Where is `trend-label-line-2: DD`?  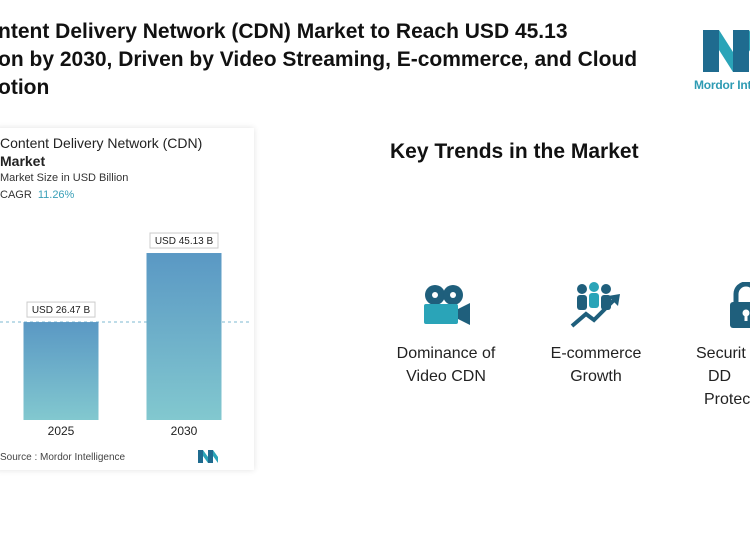
trend-label-line-2: DD is located at coordinates (720, 376).